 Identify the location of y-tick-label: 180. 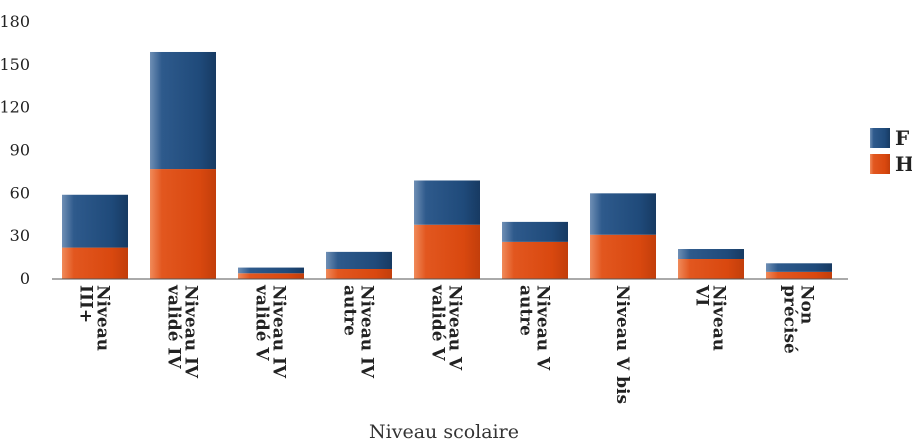
(15, 21).